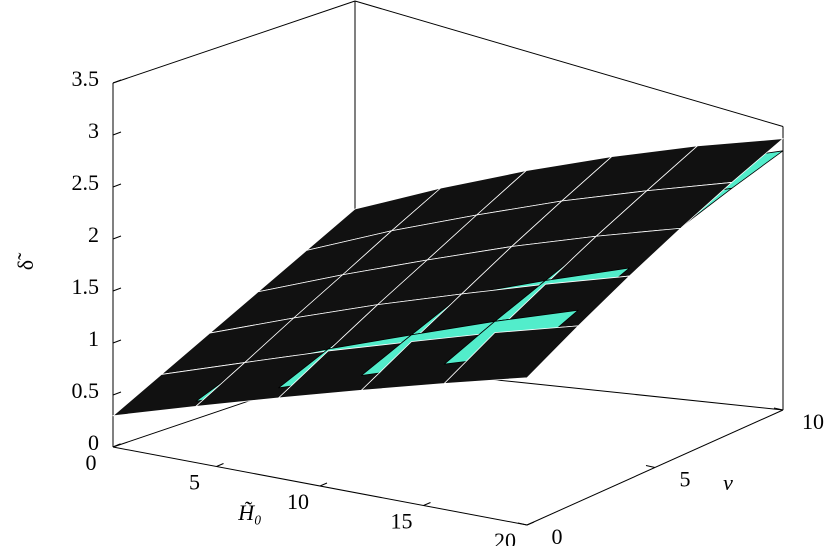 The image size is (831, 546). Describe the element at coordinates (402, 521) in the screenshot. I see `x-tick-label: 15` at that location.